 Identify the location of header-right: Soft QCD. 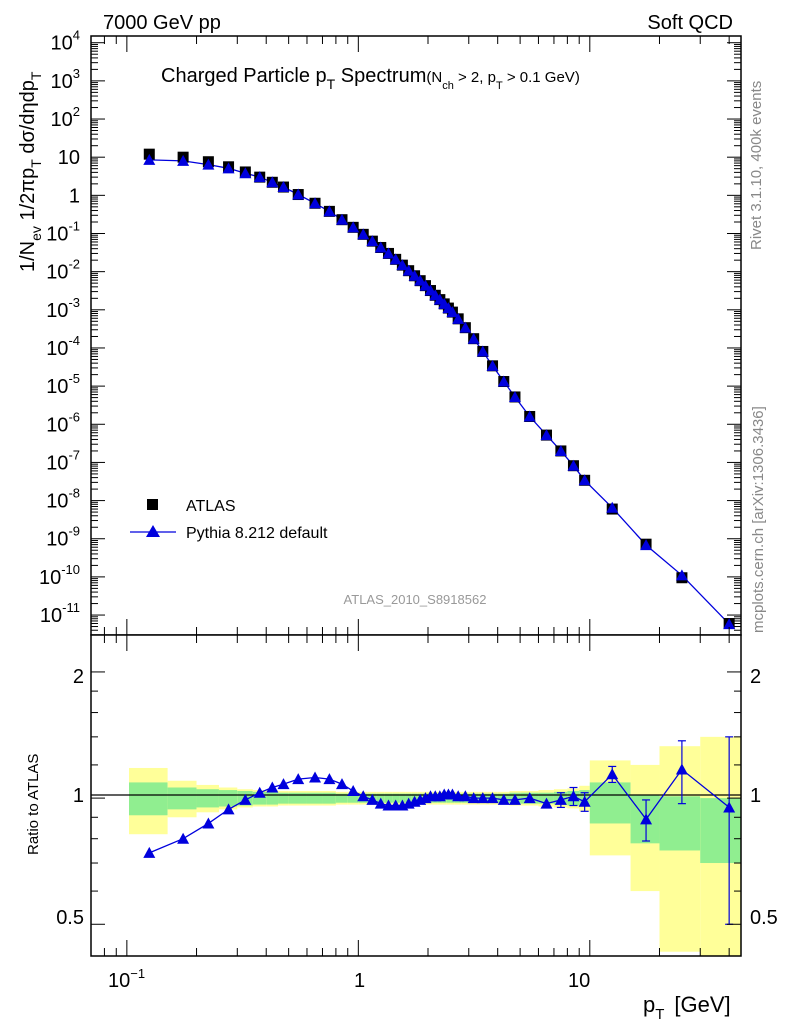
(690, 23).